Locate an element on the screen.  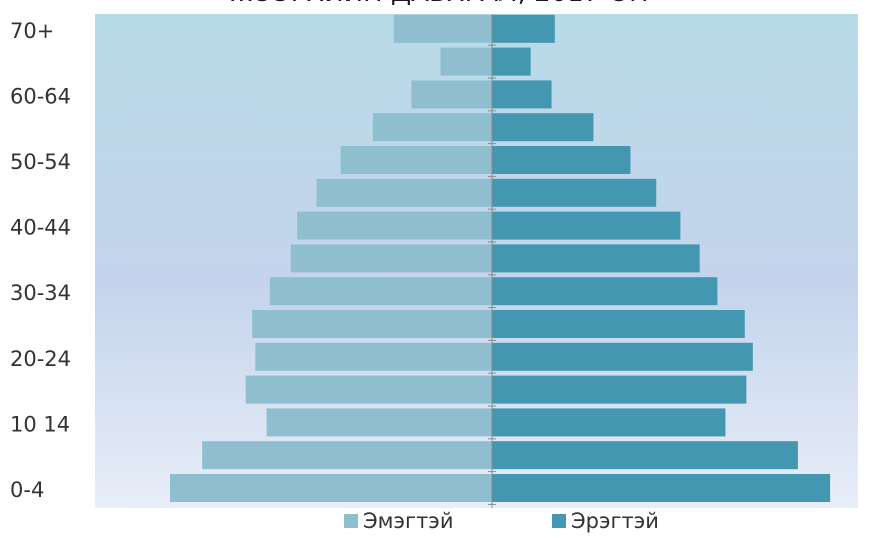
legend-male-swatch is located at coordinates (559, 521).